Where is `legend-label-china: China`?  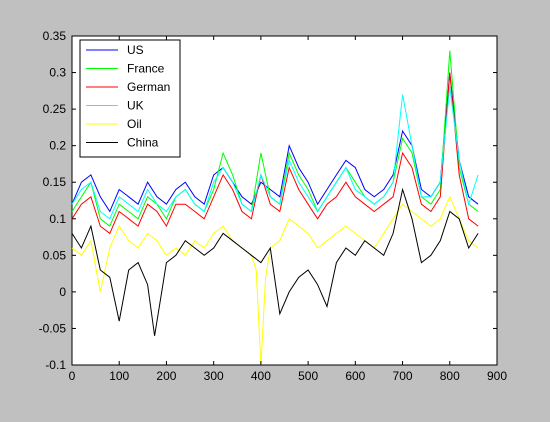
legend-label-china: China is located at coordinates (143, 143).